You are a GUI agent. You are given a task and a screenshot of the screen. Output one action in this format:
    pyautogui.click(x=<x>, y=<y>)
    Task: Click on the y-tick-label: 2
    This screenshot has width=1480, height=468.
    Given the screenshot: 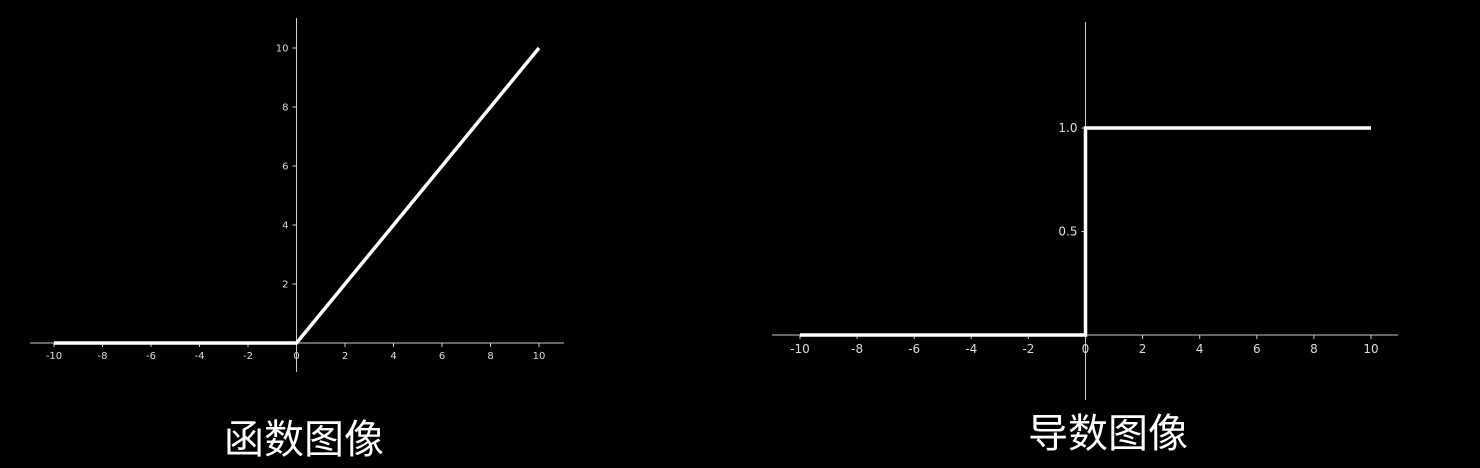 What is the action you would take?
    pyautogui.click(x=285, y=285)
    